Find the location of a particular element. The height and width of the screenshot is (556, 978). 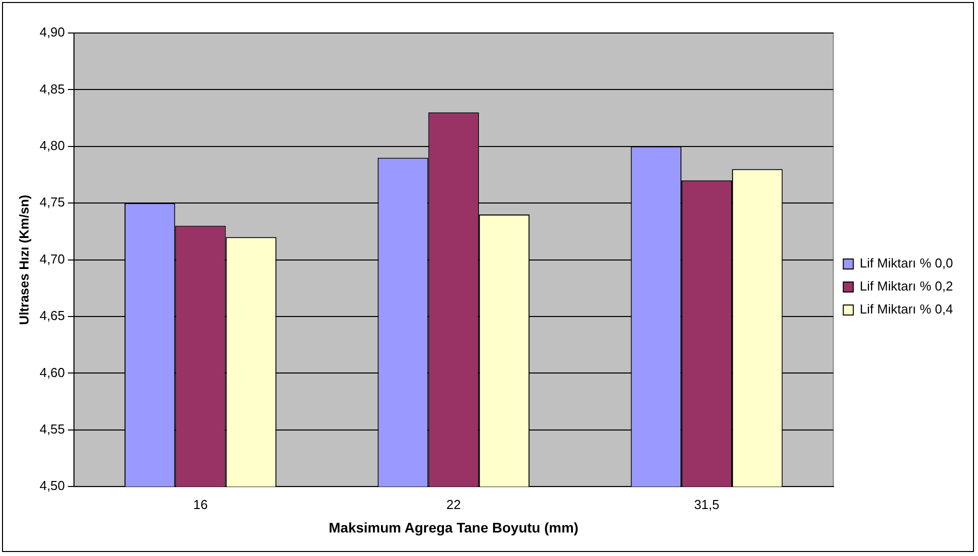

y-tick-label: 4,60 is located at coordinates (52, 372).